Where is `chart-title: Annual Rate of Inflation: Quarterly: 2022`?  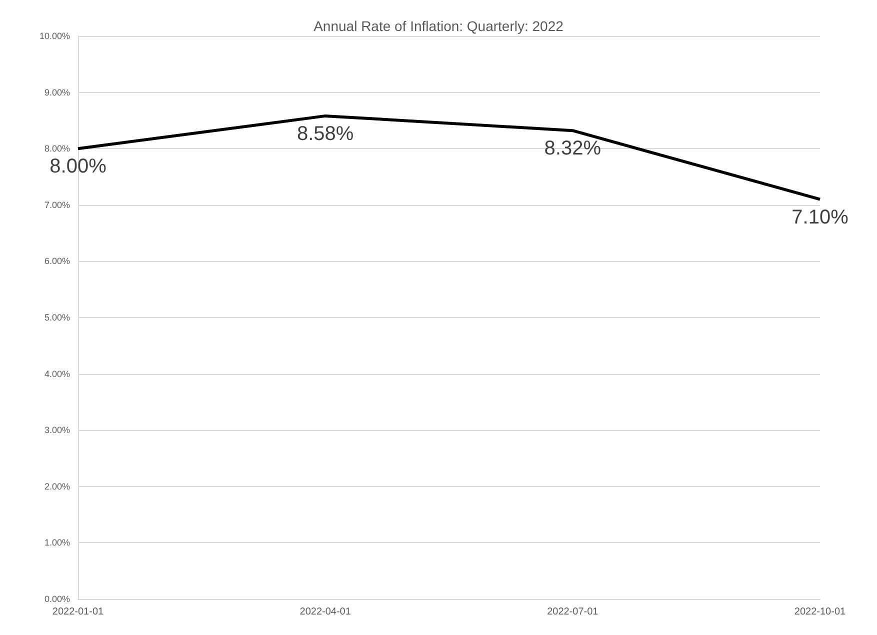 chart-title: Annual Rate of Inflation: Quarterly: 2022 is located at coordinates (439, 26).